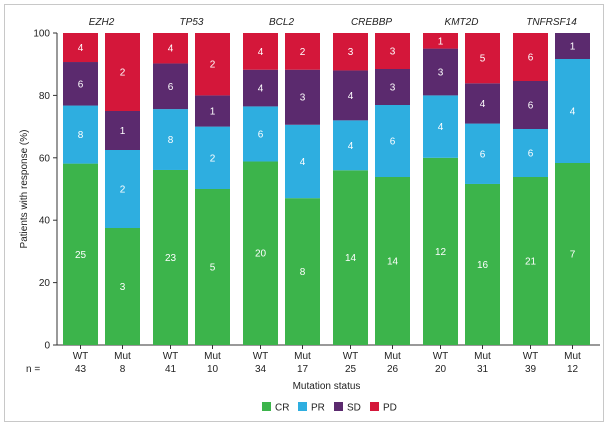  Describe the element at coordinates (303, 369) in the screenshot. I see `n-value-label: 17` at that location.